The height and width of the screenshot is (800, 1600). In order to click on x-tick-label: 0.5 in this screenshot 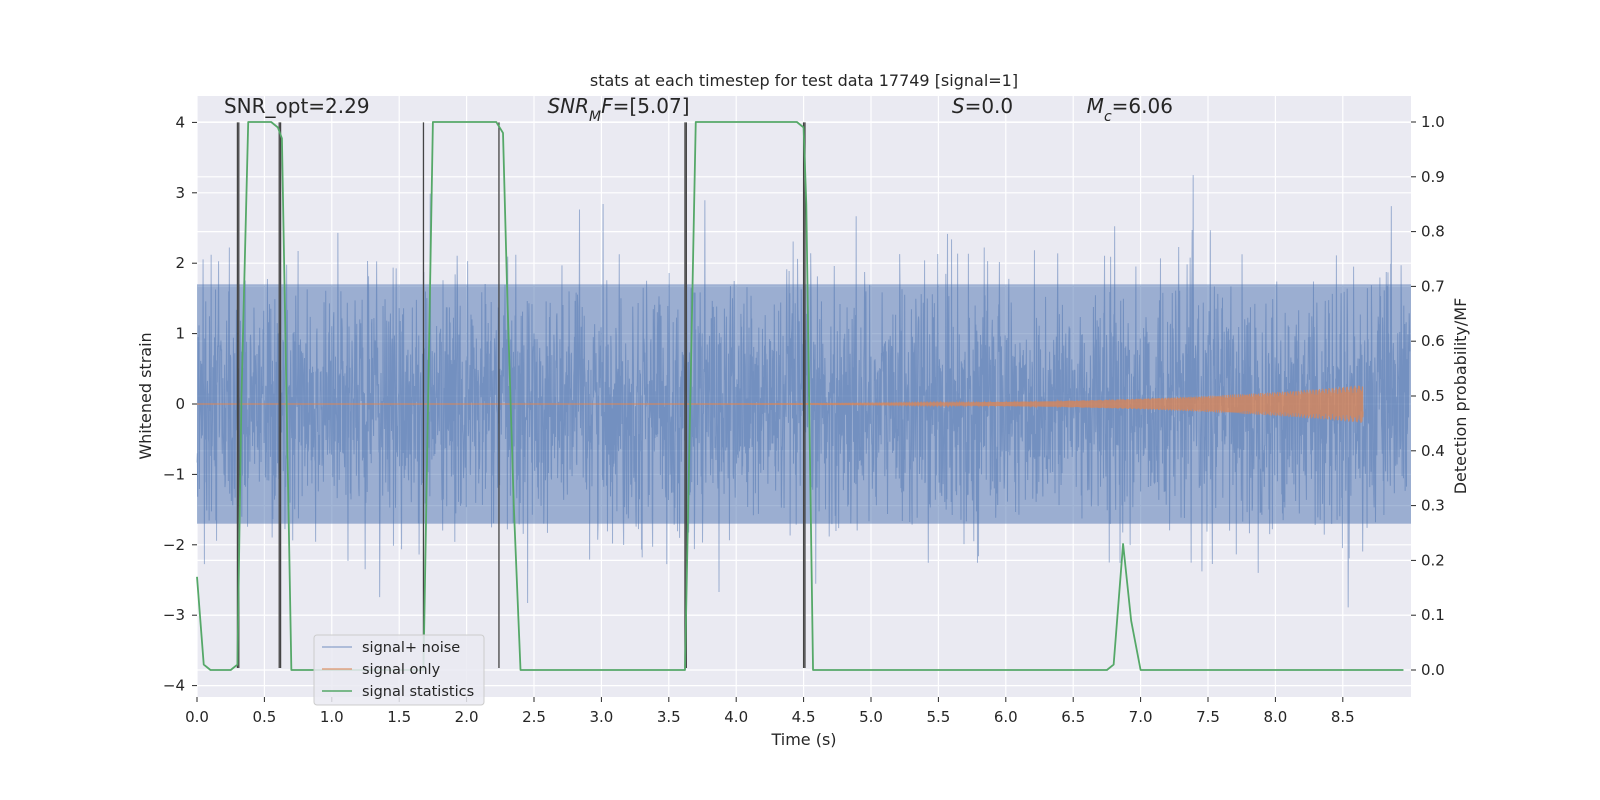, I will do `click(264, 717)`.